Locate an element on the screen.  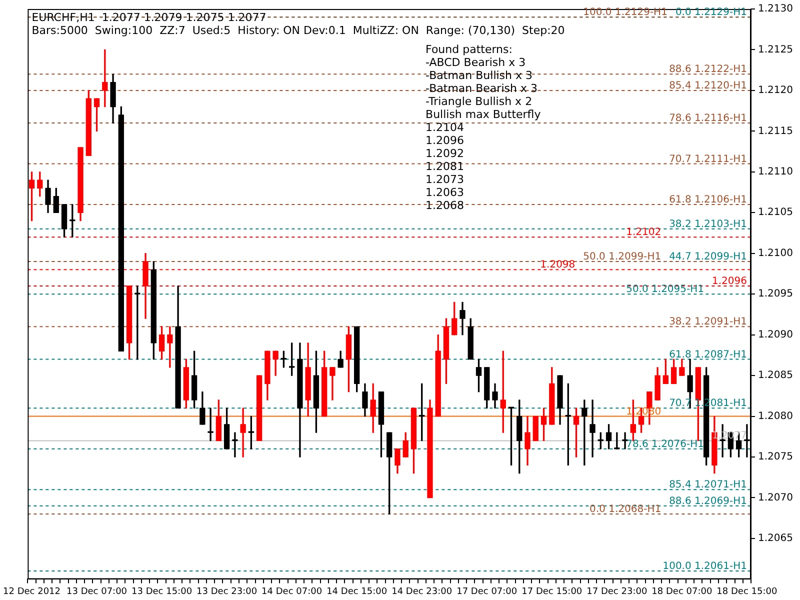
y-tick-label: 1.2115 is located at coordinates (776, 131).